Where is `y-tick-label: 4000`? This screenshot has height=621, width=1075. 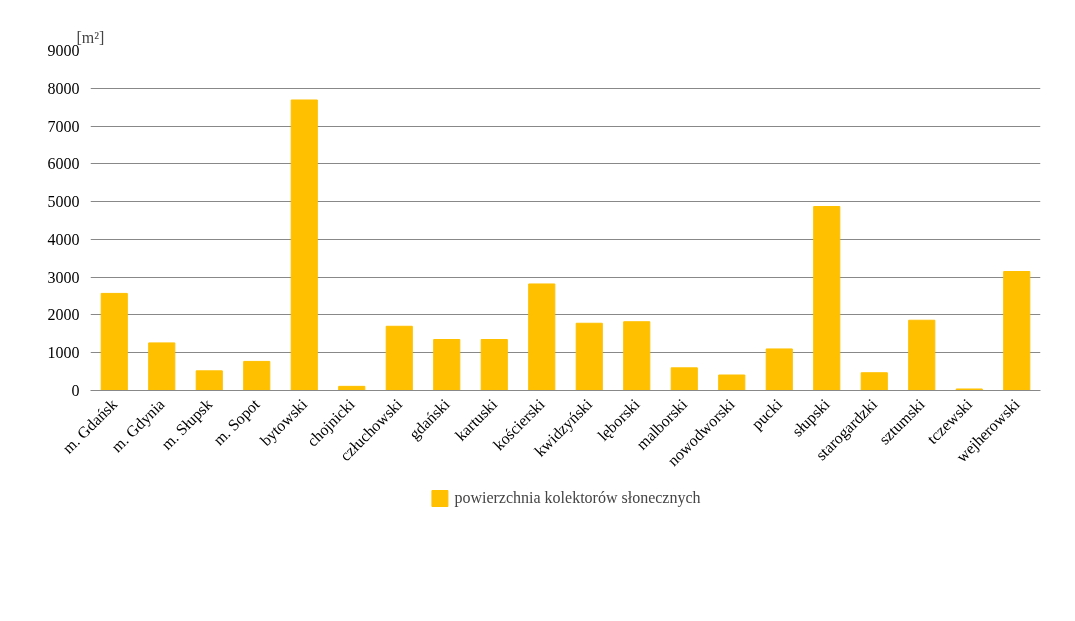
y-tick-label: 4000 is located at coordinates (63, 239).